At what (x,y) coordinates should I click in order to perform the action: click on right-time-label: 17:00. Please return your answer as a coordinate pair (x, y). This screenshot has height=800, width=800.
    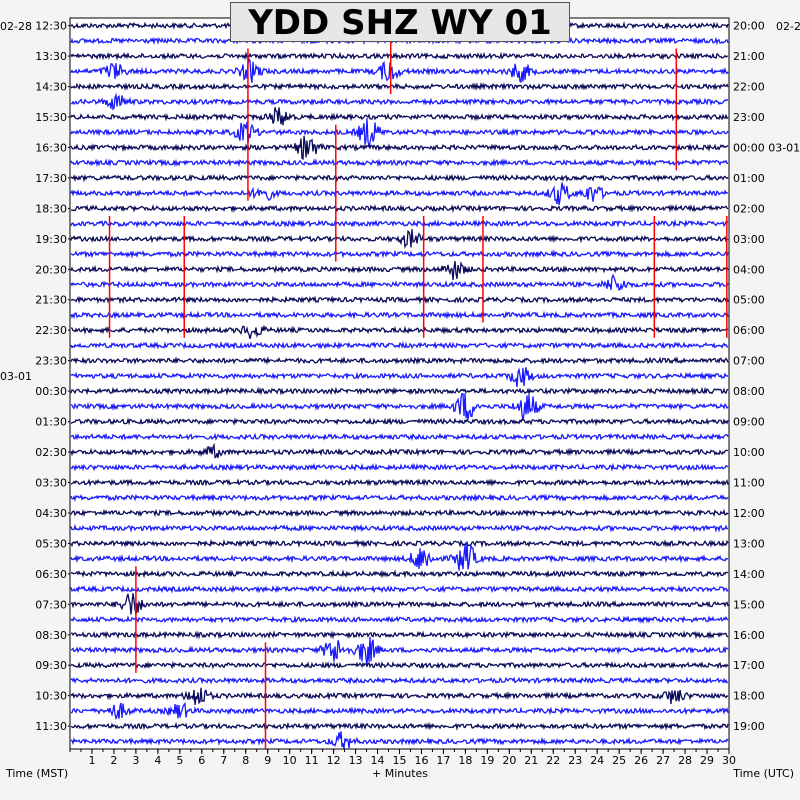
    Looking at the image, I should click on (749, 665).